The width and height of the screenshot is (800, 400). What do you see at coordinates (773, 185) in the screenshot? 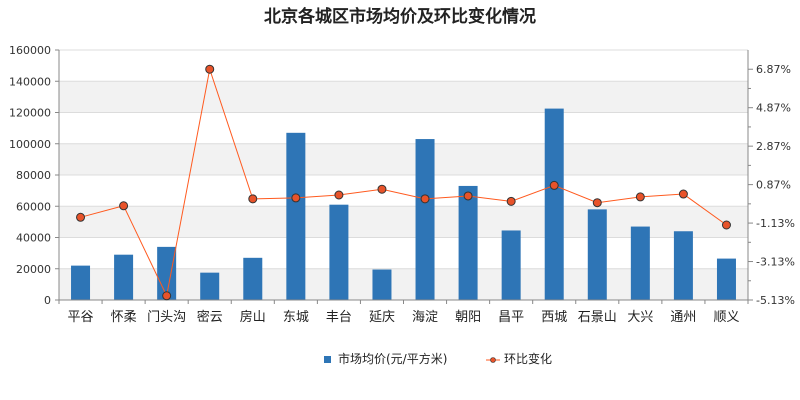
I see `right-tick-label: 0.87%` at bounding box center [773, 185].